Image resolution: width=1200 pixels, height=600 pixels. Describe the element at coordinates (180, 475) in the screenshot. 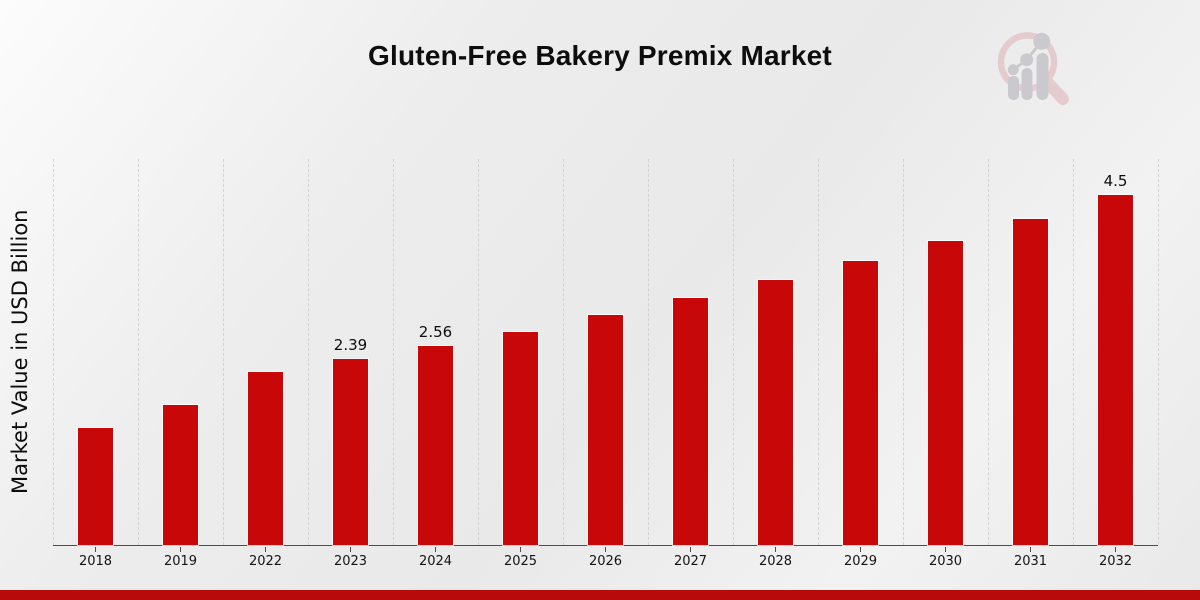

I see `bar-2019` at that location.